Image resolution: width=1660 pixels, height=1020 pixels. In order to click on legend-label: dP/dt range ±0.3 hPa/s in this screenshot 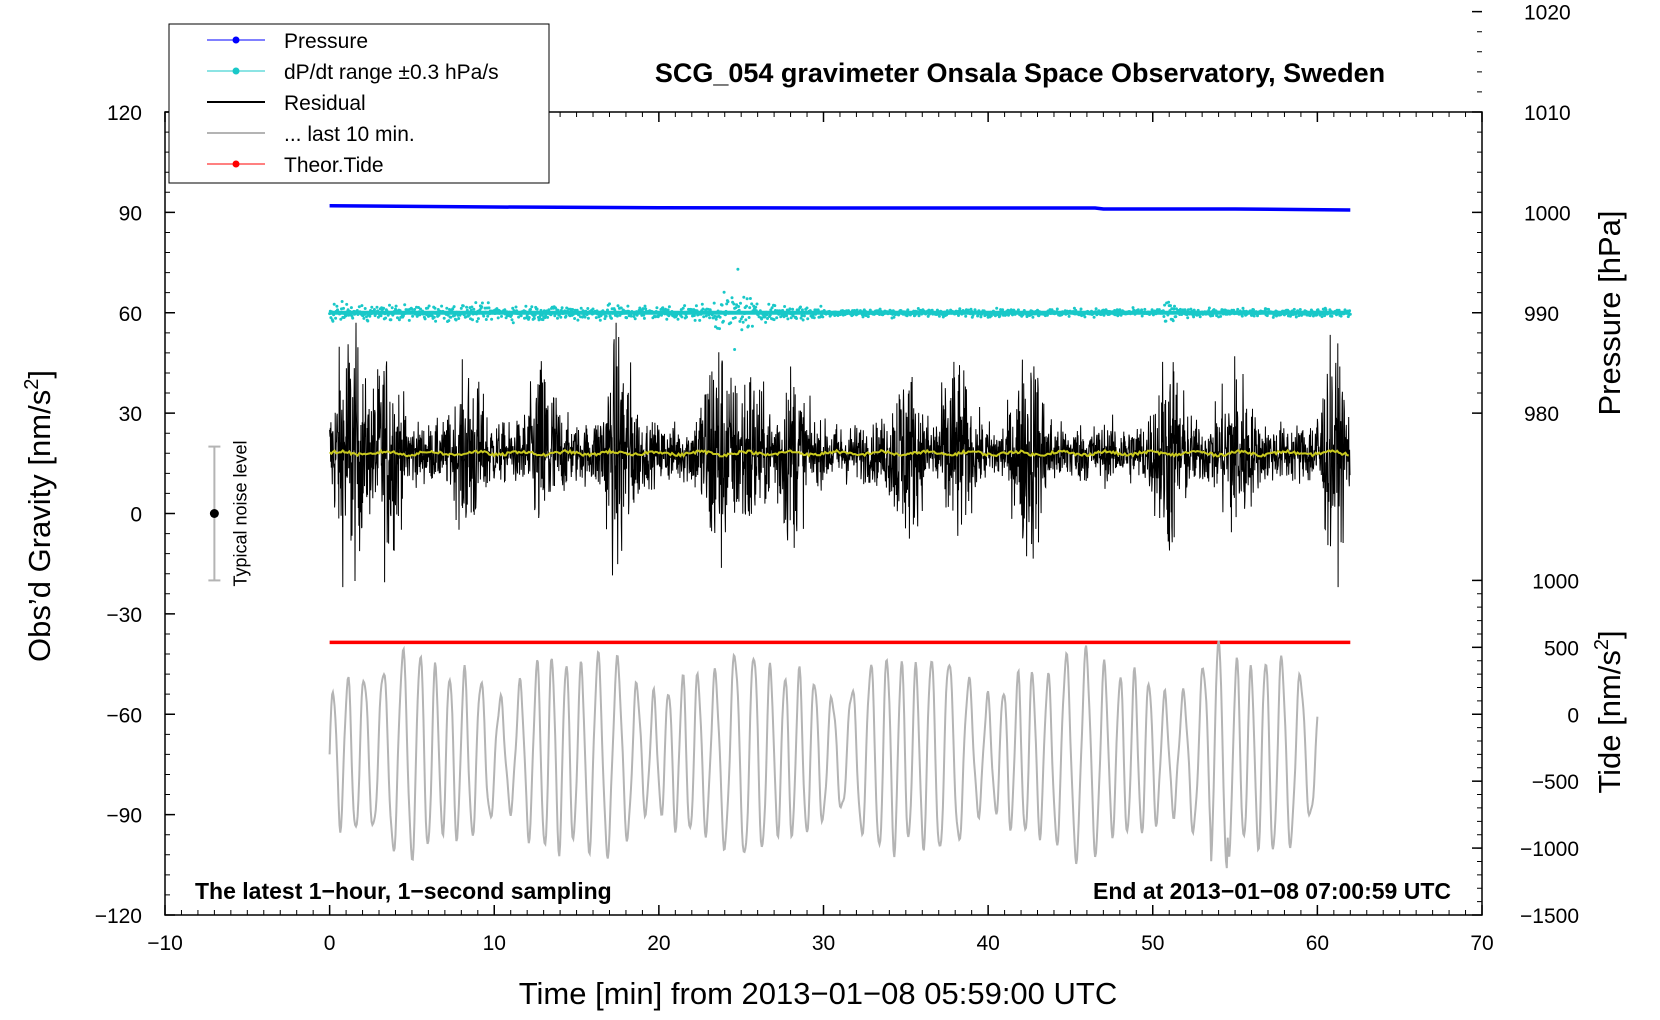, I will do `click(391, 72)`.